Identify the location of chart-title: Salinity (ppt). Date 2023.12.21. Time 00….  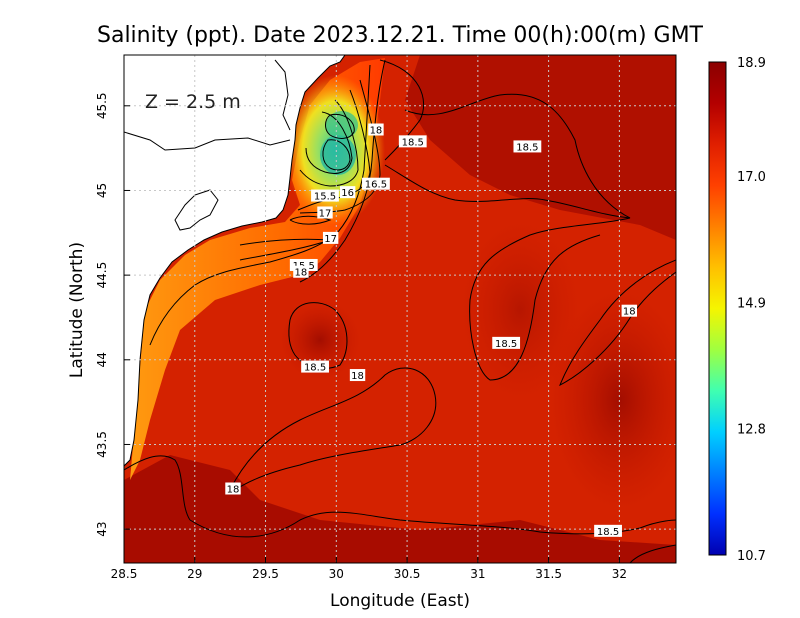
(400, 35).